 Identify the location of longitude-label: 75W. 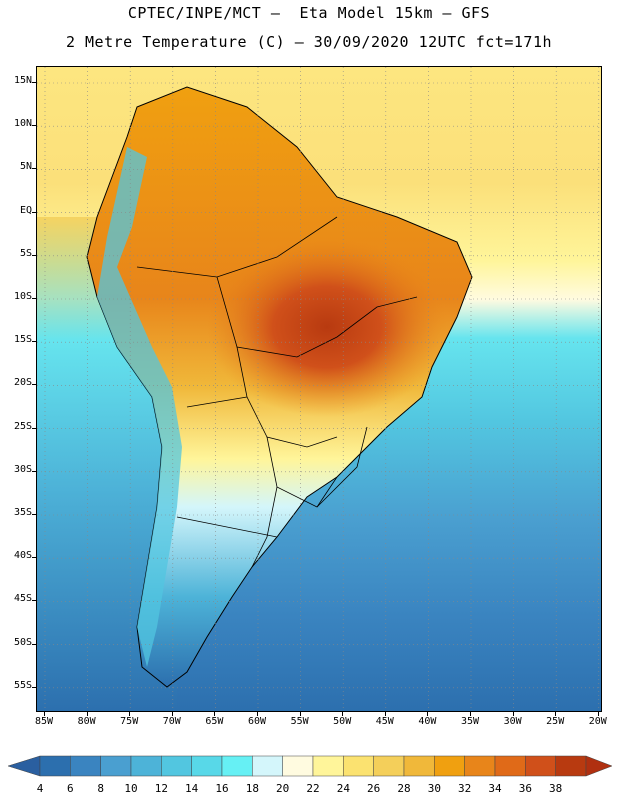
(129, 721).